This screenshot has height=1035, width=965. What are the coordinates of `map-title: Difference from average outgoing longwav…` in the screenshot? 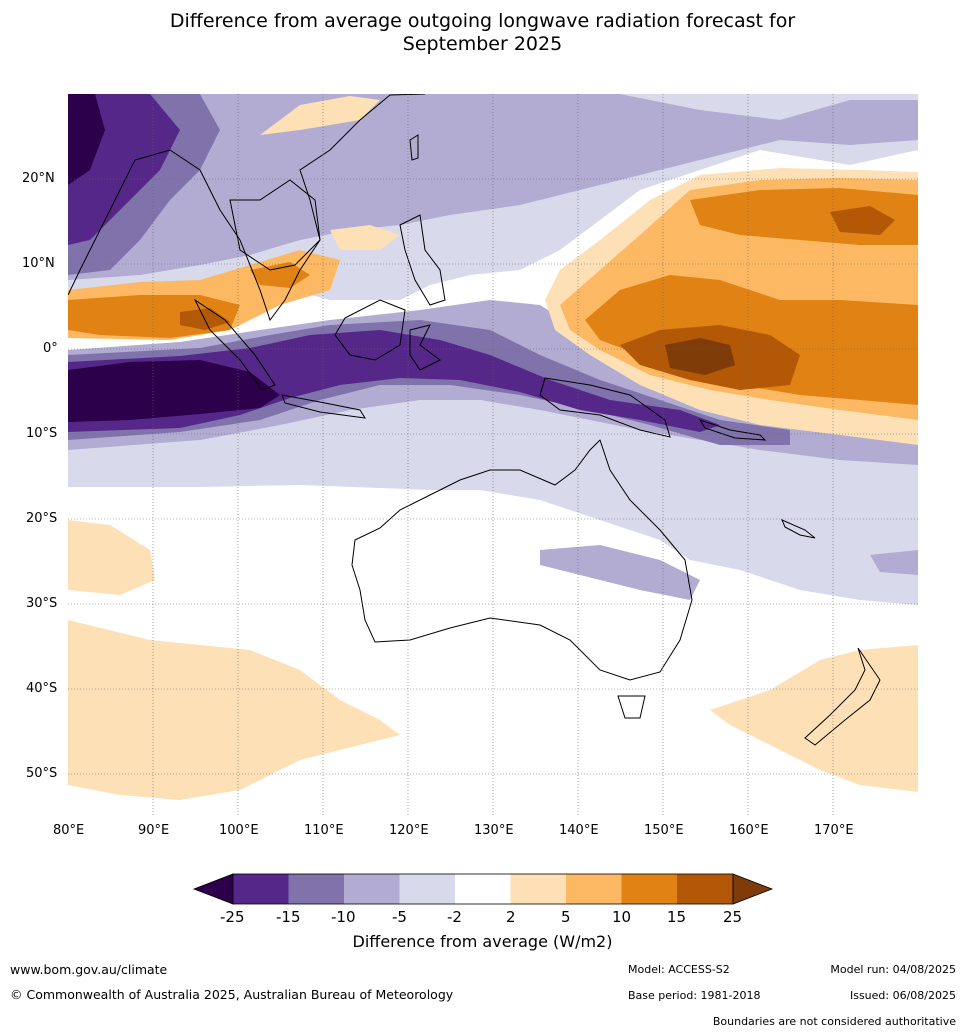 It's located at (482, 33).